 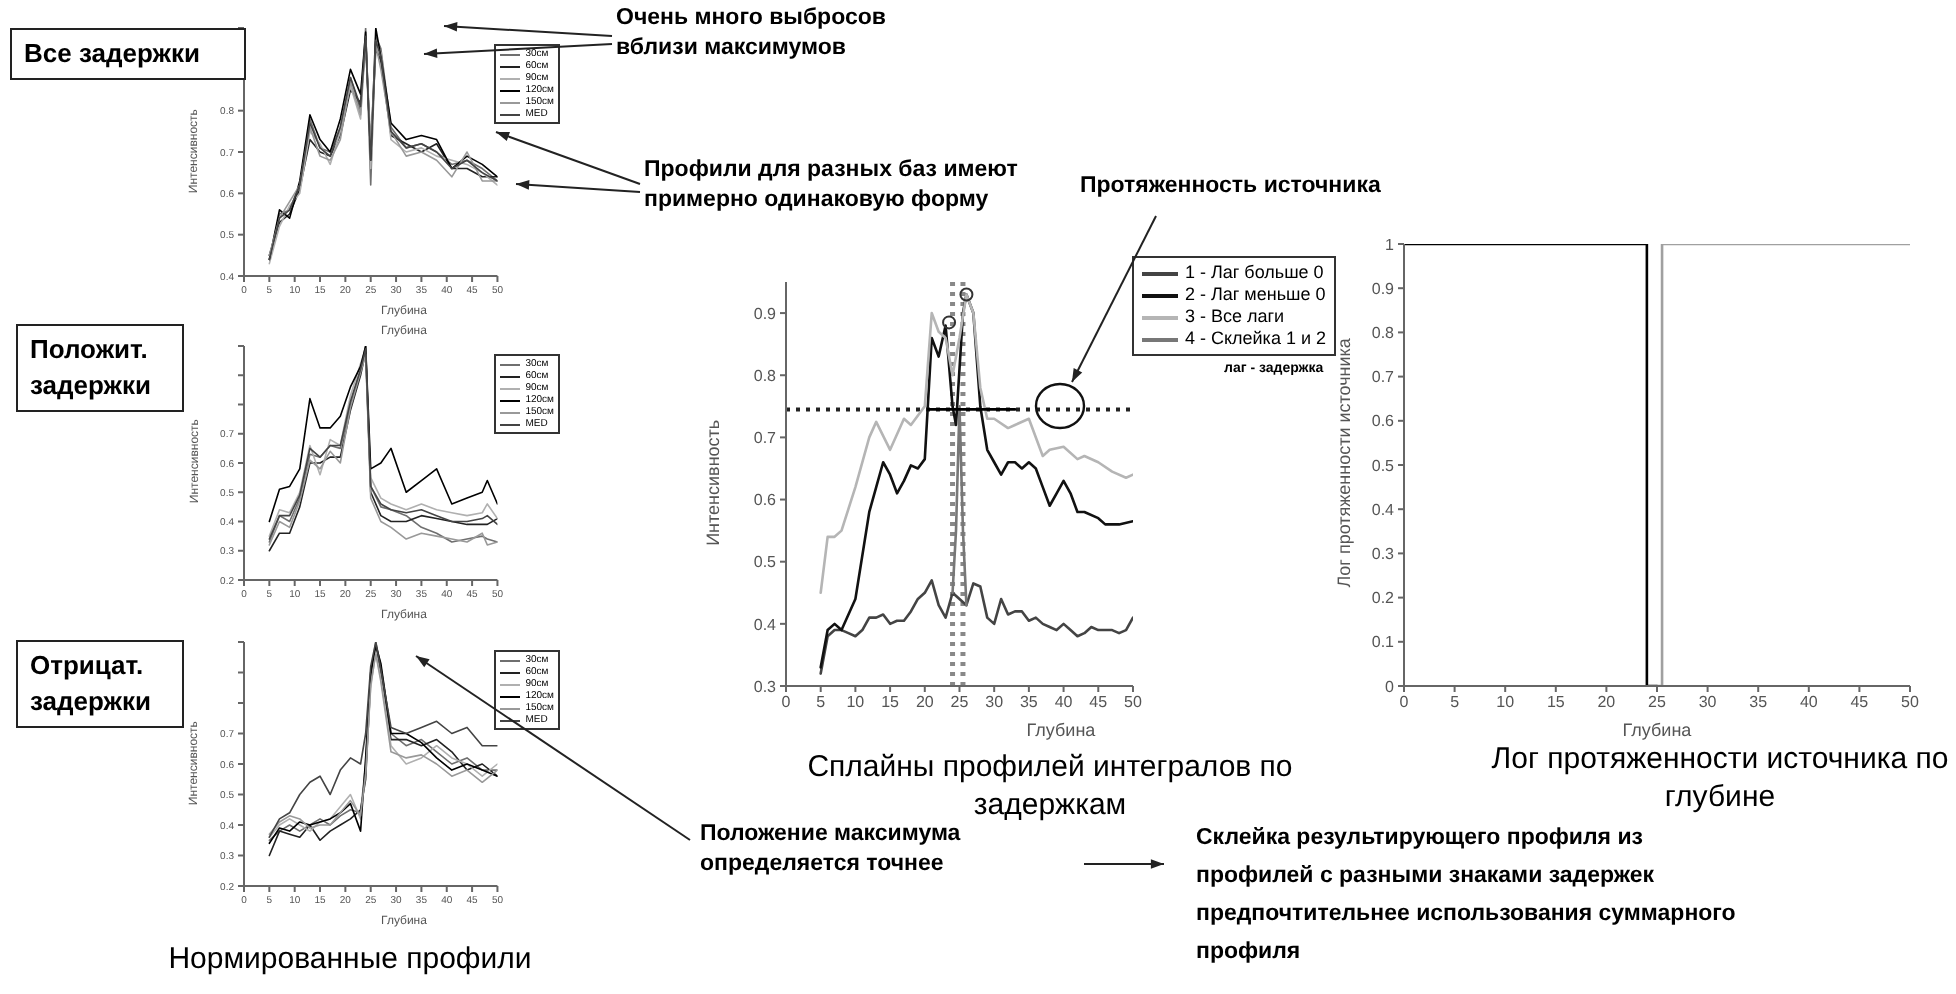 I want to click on y-tick-label: 1, so click(x=1390, y=244).